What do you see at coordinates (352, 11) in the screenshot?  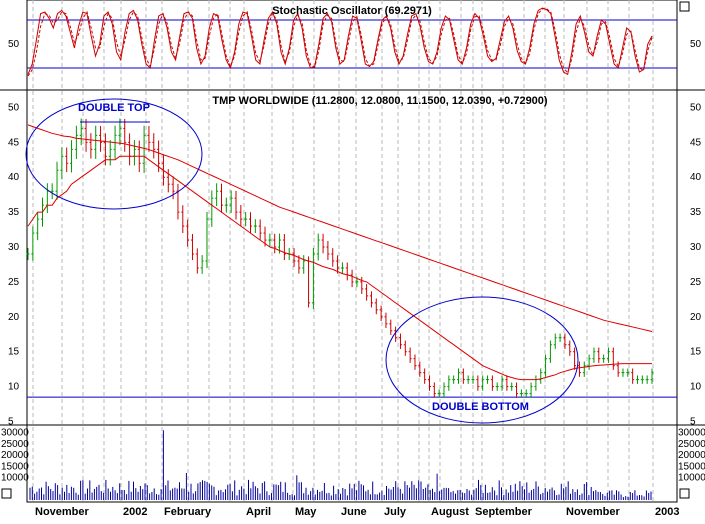 I see `stochastic-title: Stochastic Oscillator (69.2971)` at bounding box center [352, 11].